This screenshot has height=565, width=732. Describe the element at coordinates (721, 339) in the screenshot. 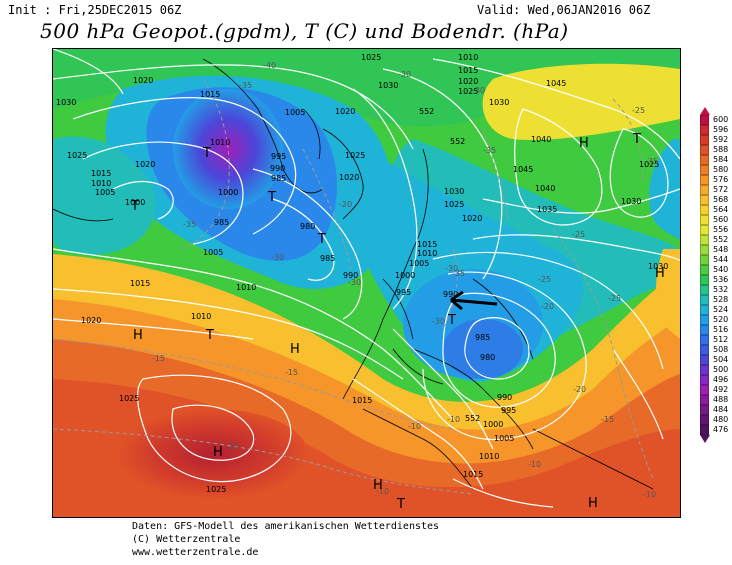

I see `legend-level-label: 512` at that location.